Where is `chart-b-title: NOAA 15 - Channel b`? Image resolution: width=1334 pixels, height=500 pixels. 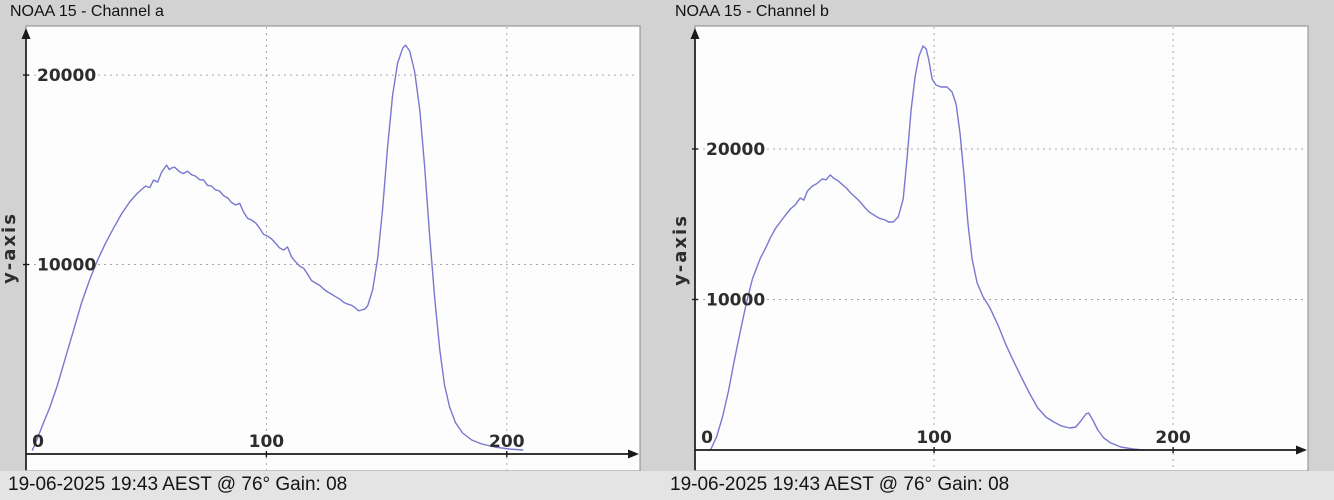
chart-b-title: NOAA 15 - Channel b is located at coordinates (752, 11).